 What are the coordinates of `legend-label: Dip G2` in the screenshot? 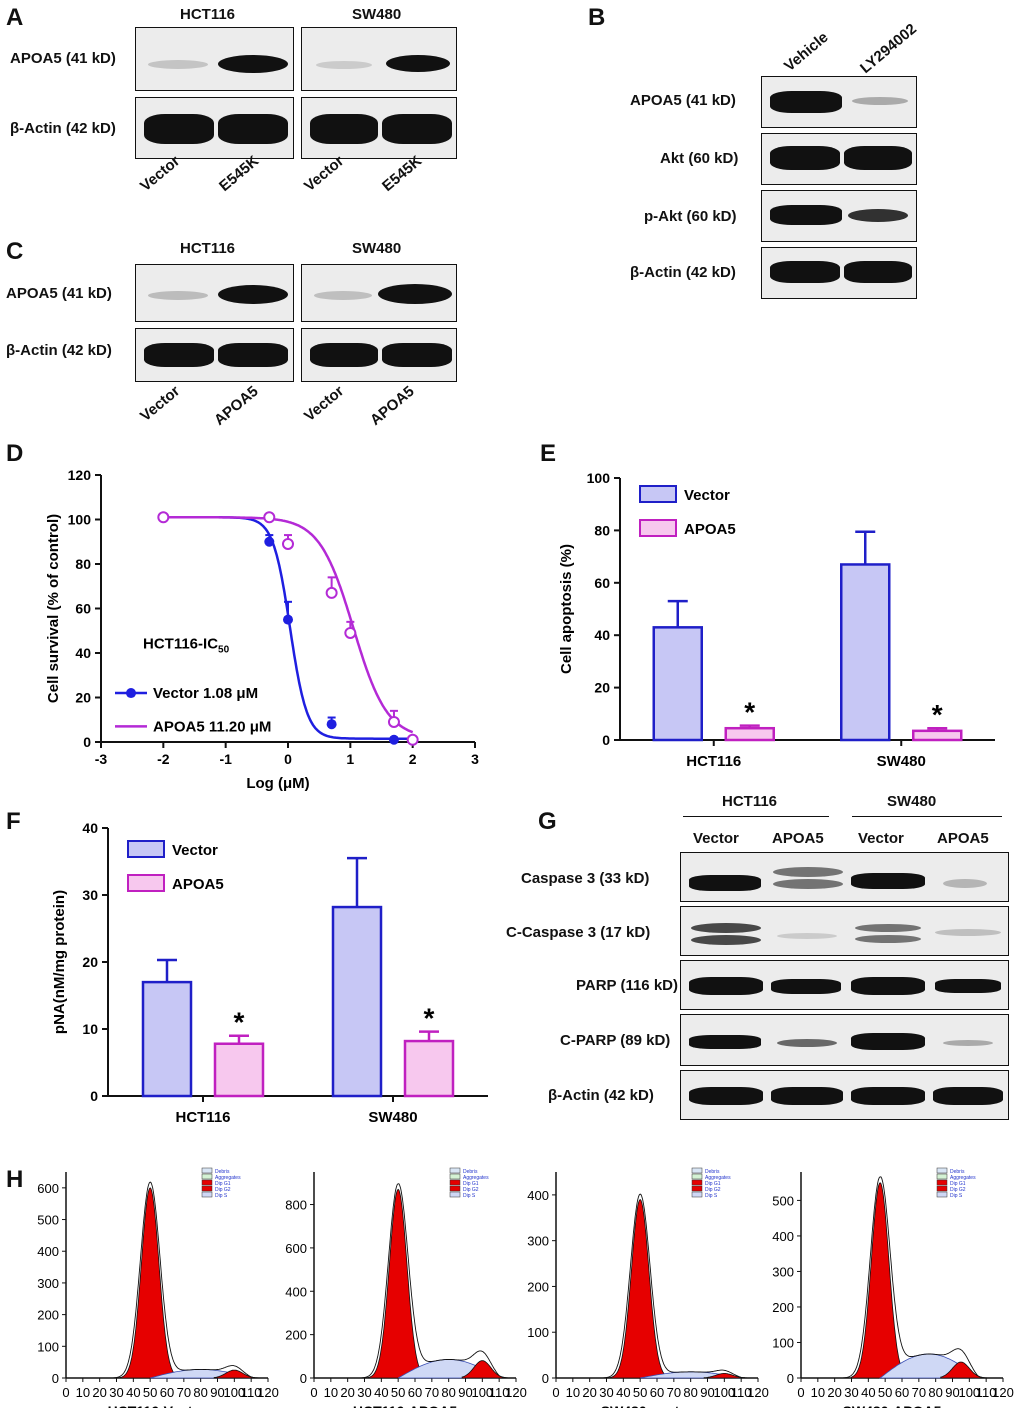 It's located at (958, 1190).